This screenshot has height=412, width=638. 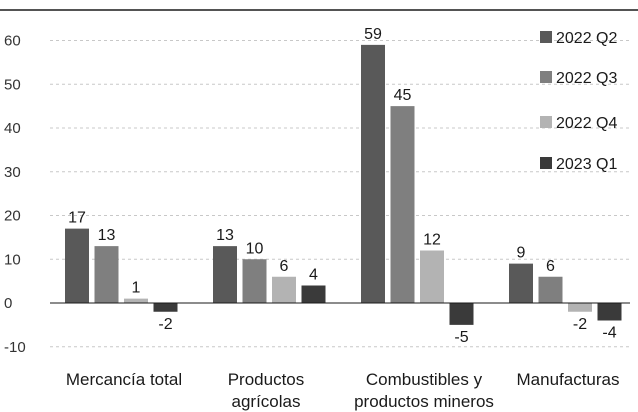 What do you see at coordinates (15, 194) in the screenshot?
I see `y-axis-ticks: -10 0 10 20 30 40 50 60` at bounding box center [15, 194].